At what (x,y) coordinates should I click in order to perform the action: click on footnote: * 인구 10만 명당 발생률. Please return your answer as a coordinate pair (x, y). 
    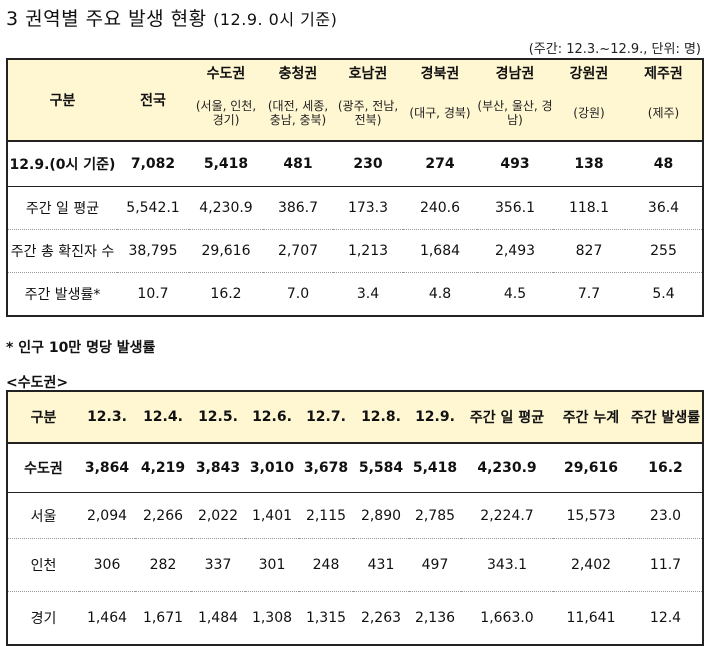
    Looking at the image, I should click on (81, 348).